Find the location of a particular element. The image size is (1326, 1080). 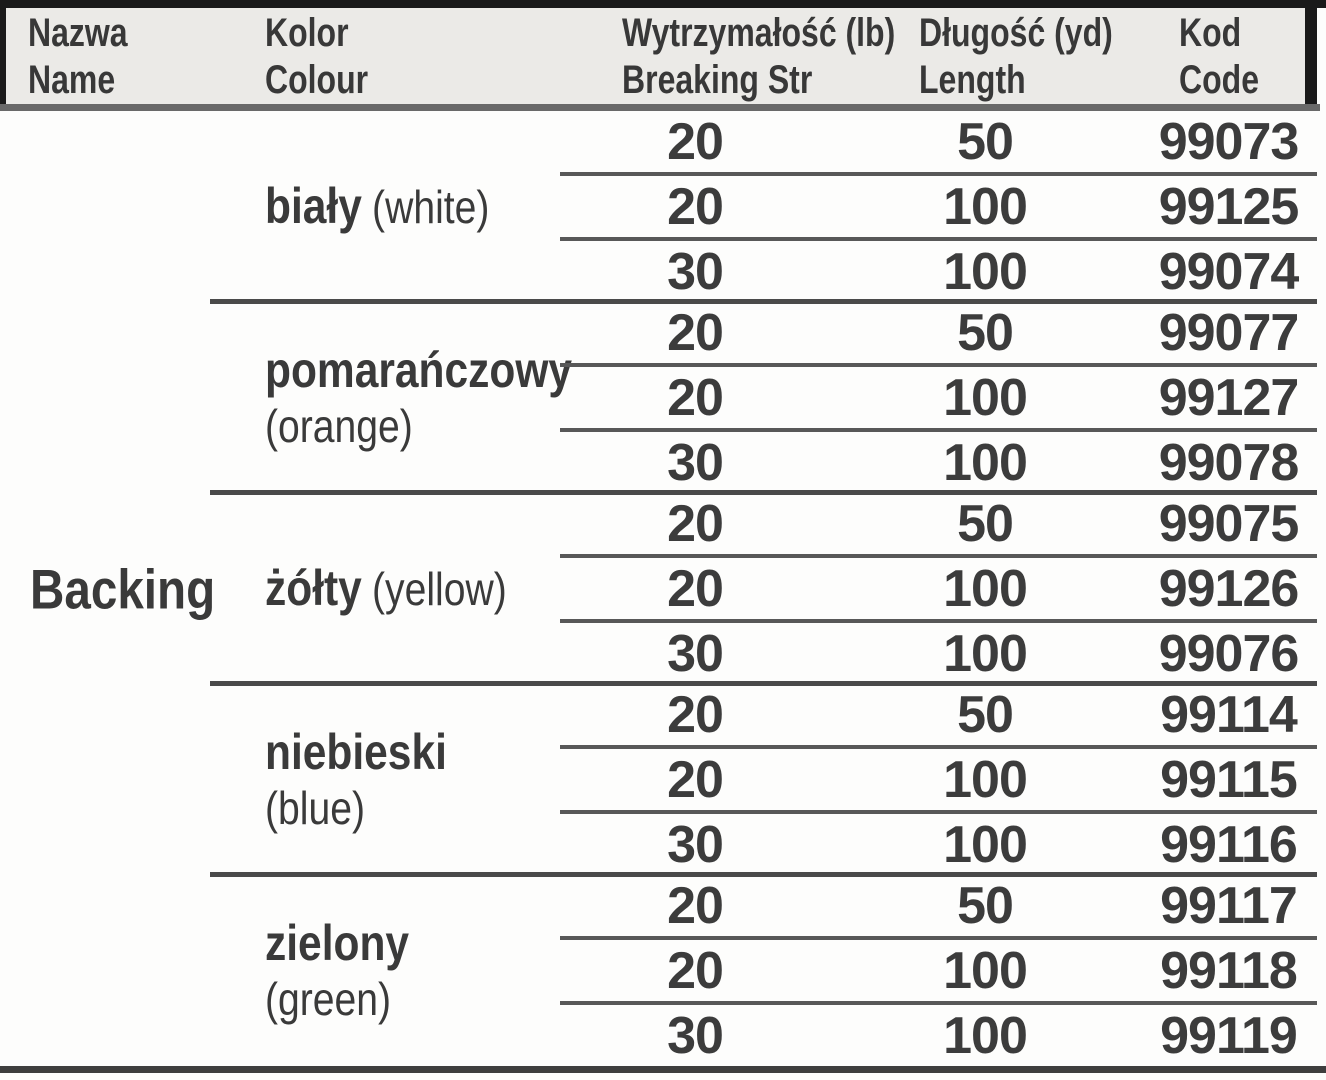

header-breaking-en: Breaking Str is located at coordinates (717, 80).